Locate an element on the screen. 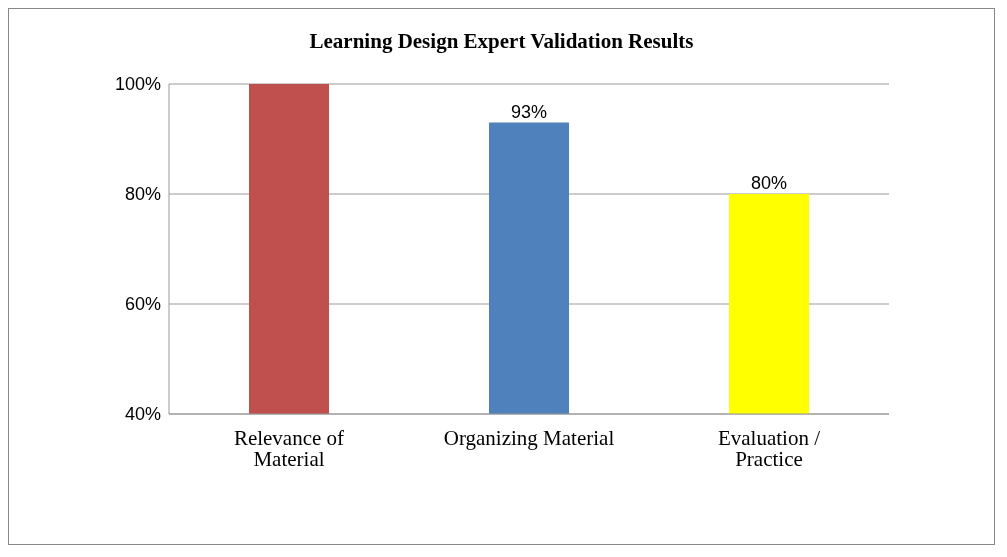 This screenshot has height=557, width=1007. y-tick-label: 80% is located at coordinates (142, 194).